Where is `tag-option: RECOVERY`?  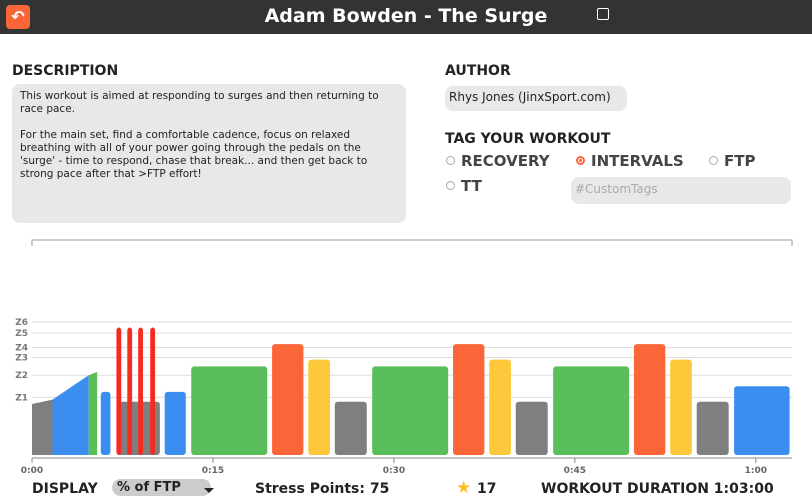 tag-option: RECOVERY is located at coordinates (498, 161).